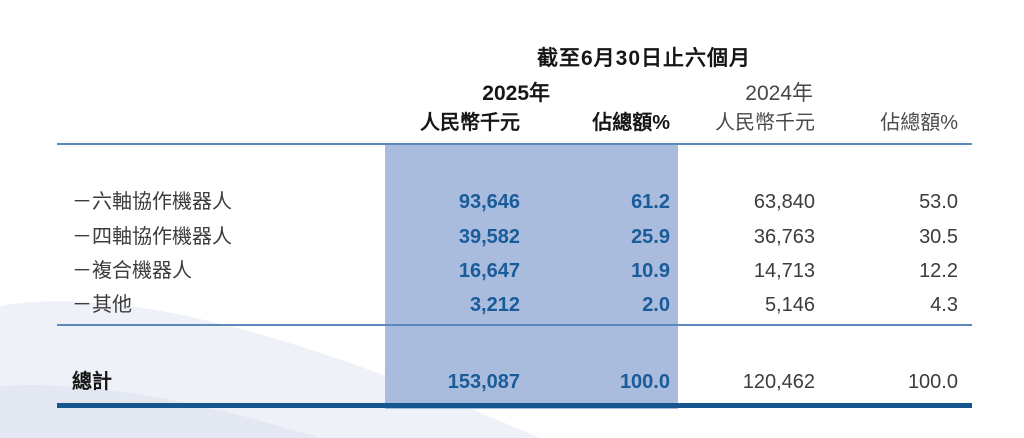  Describe the element at coordinates (778, 382) in the screenshot. I see `total-amount-2024: 120,462` at that location.